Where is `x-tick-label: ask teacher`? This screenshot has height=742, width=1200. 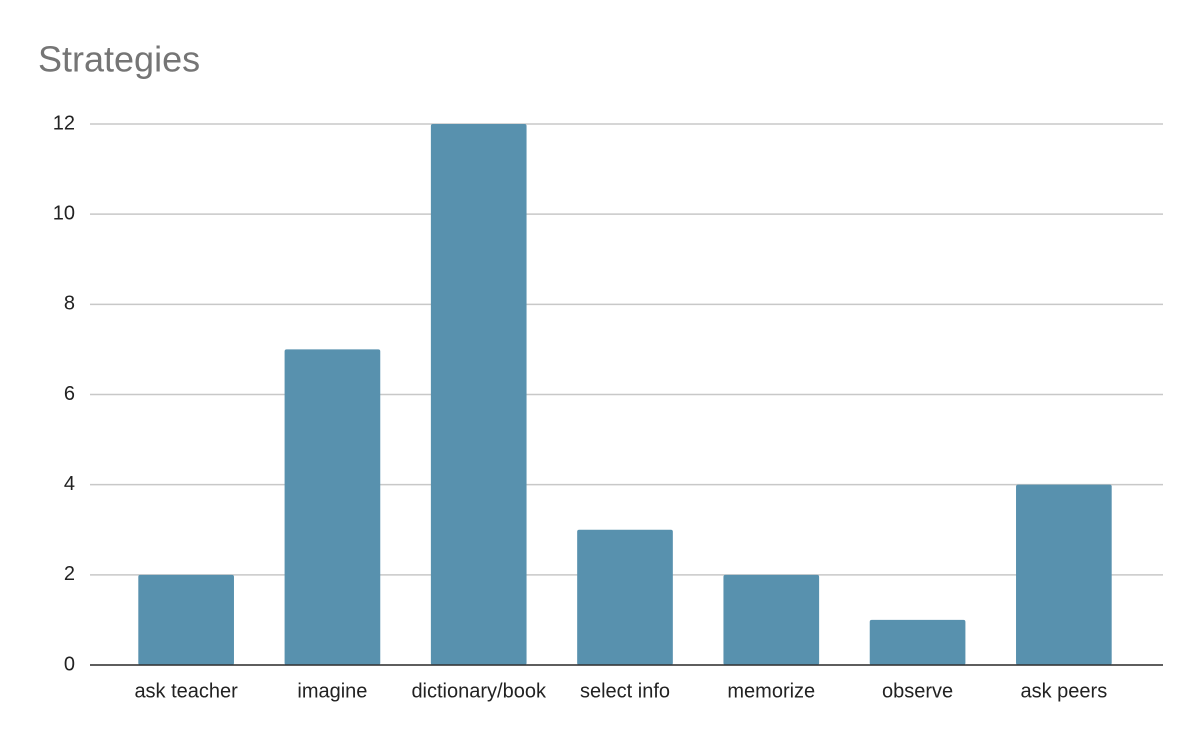 x-tick-label: ask teacher is located at coordinates (186, 691).